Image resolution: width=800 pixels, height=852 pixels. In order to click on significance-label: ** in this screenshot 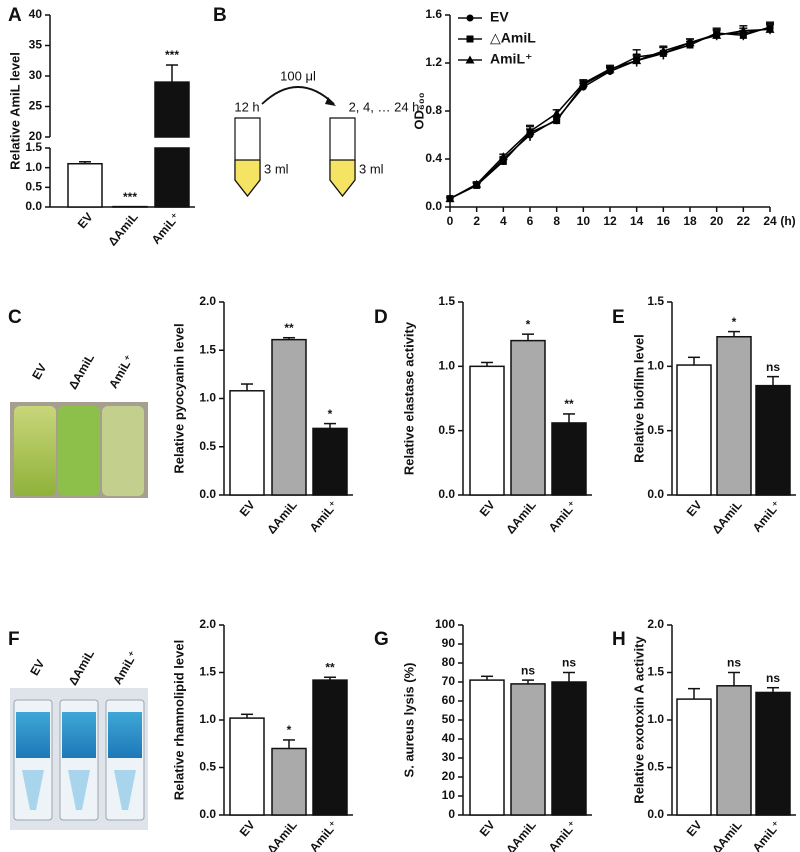, I will do `click(289, 328)`.